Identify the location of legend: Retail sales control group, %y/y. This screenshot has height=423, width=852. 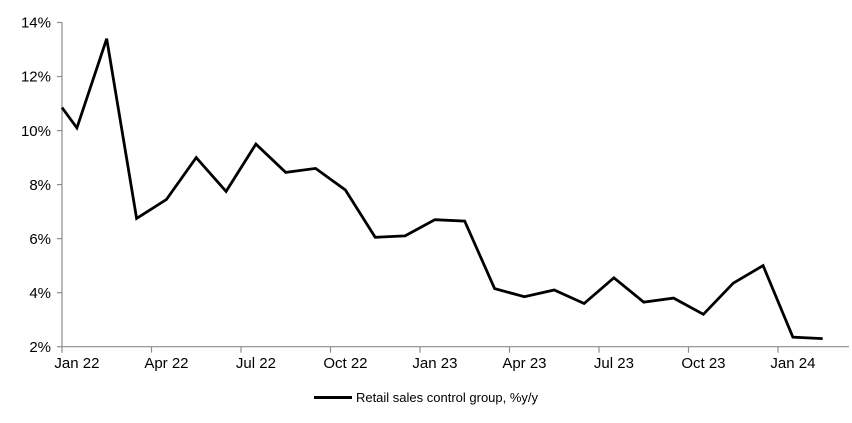
(426, 397).